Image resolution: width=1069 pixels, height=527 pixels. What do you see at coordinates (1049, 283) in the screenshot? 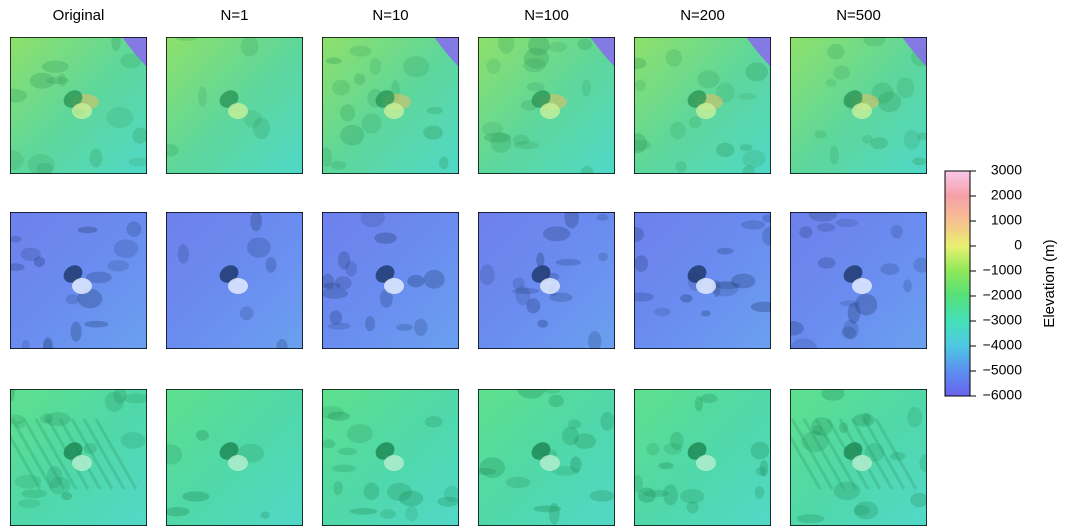
I see `colorbar-label: Elevation (m)` at bounding box center [1049, 283].